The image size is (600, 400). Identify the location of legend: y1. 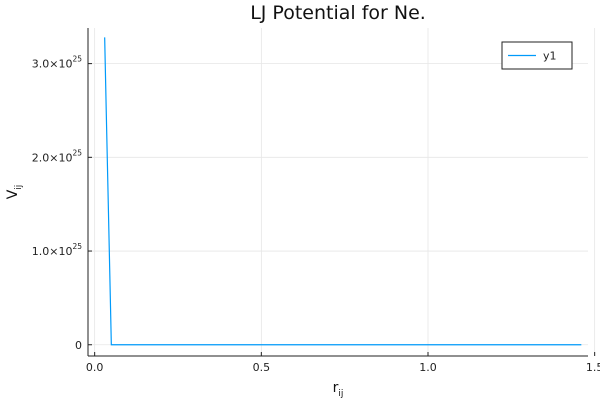
(537, 55).